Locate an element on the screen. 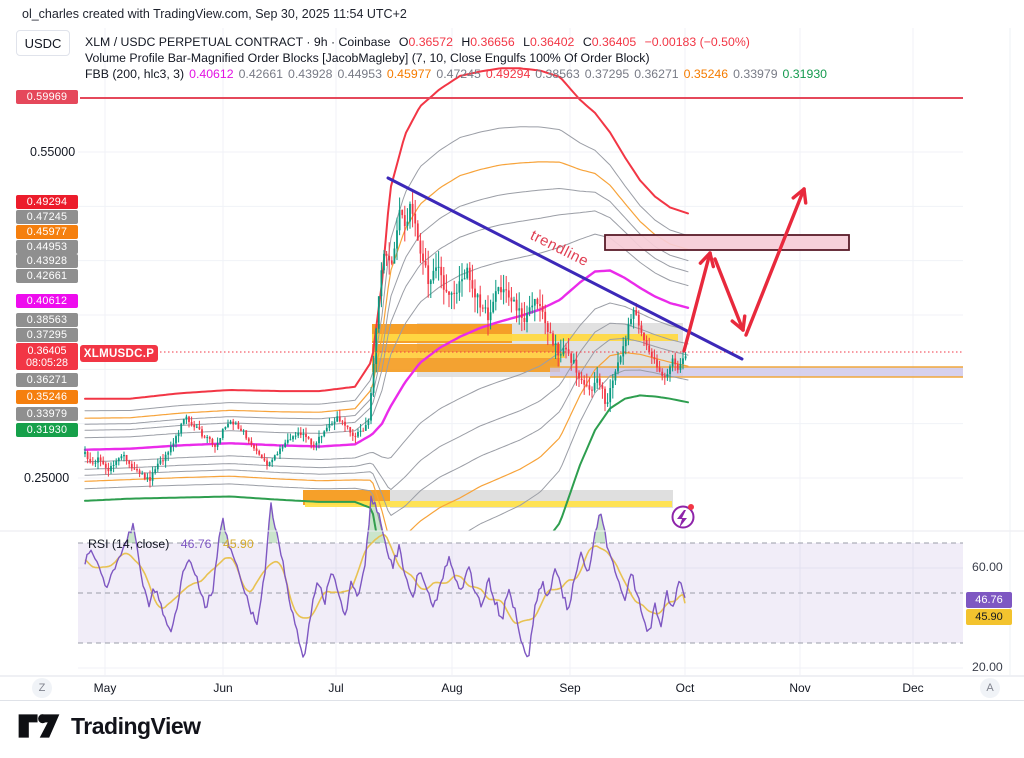 The image size is (1024, 758). rsi-legend: RSI (14, close) 46.76 45.90 is located at coordinates (171, 544).